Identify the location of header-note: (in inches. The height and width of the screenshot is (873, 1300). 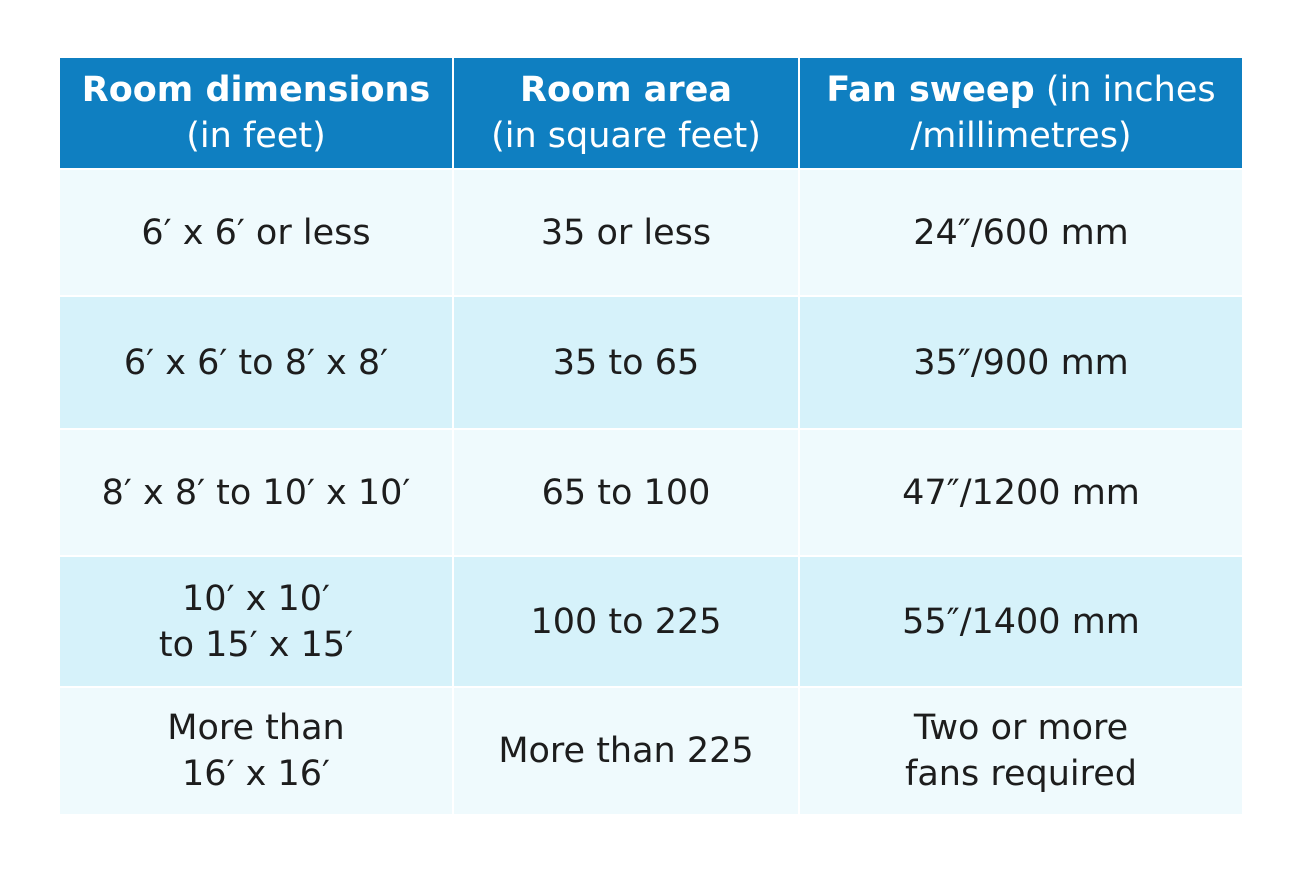
(1130, 90).